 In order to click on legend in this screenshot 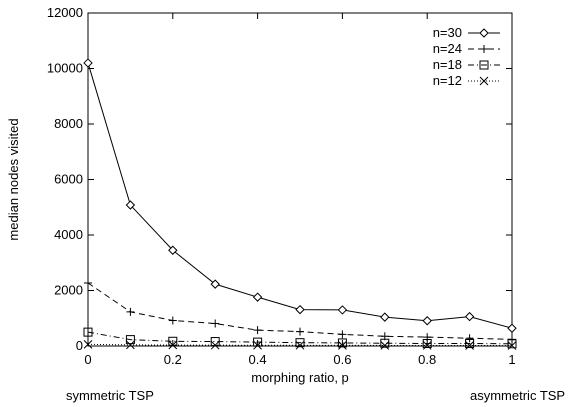, I will do `click(484, 57)`.